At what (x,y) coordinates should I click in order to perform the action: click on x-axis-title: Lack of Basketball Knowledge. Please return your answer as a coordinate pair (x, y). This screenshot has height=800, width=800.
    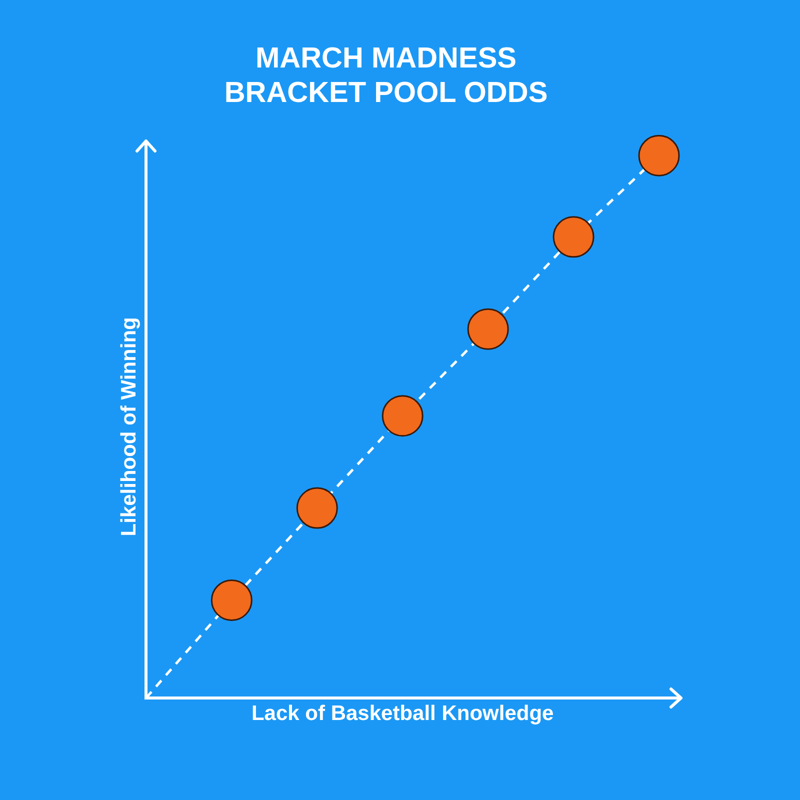
    Looking at the image, I should click on (402, 714).